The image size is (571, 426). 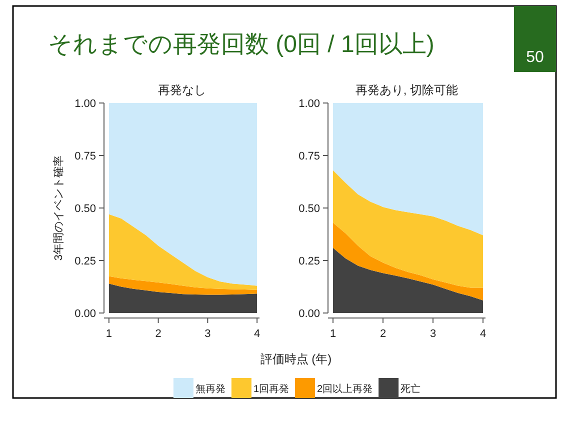 What do you see at coordinates (296, 359) in the screenshot?
I see `x-axis-title: 評価時点 (年)` at bounding box center [296, 359].